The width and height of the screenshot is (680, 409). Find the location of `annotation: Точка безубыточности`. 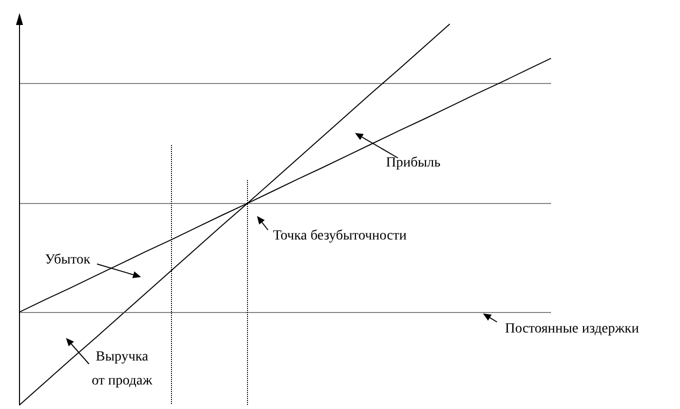

annotation: Точка безубыточности is located at coordinates (340, 236).